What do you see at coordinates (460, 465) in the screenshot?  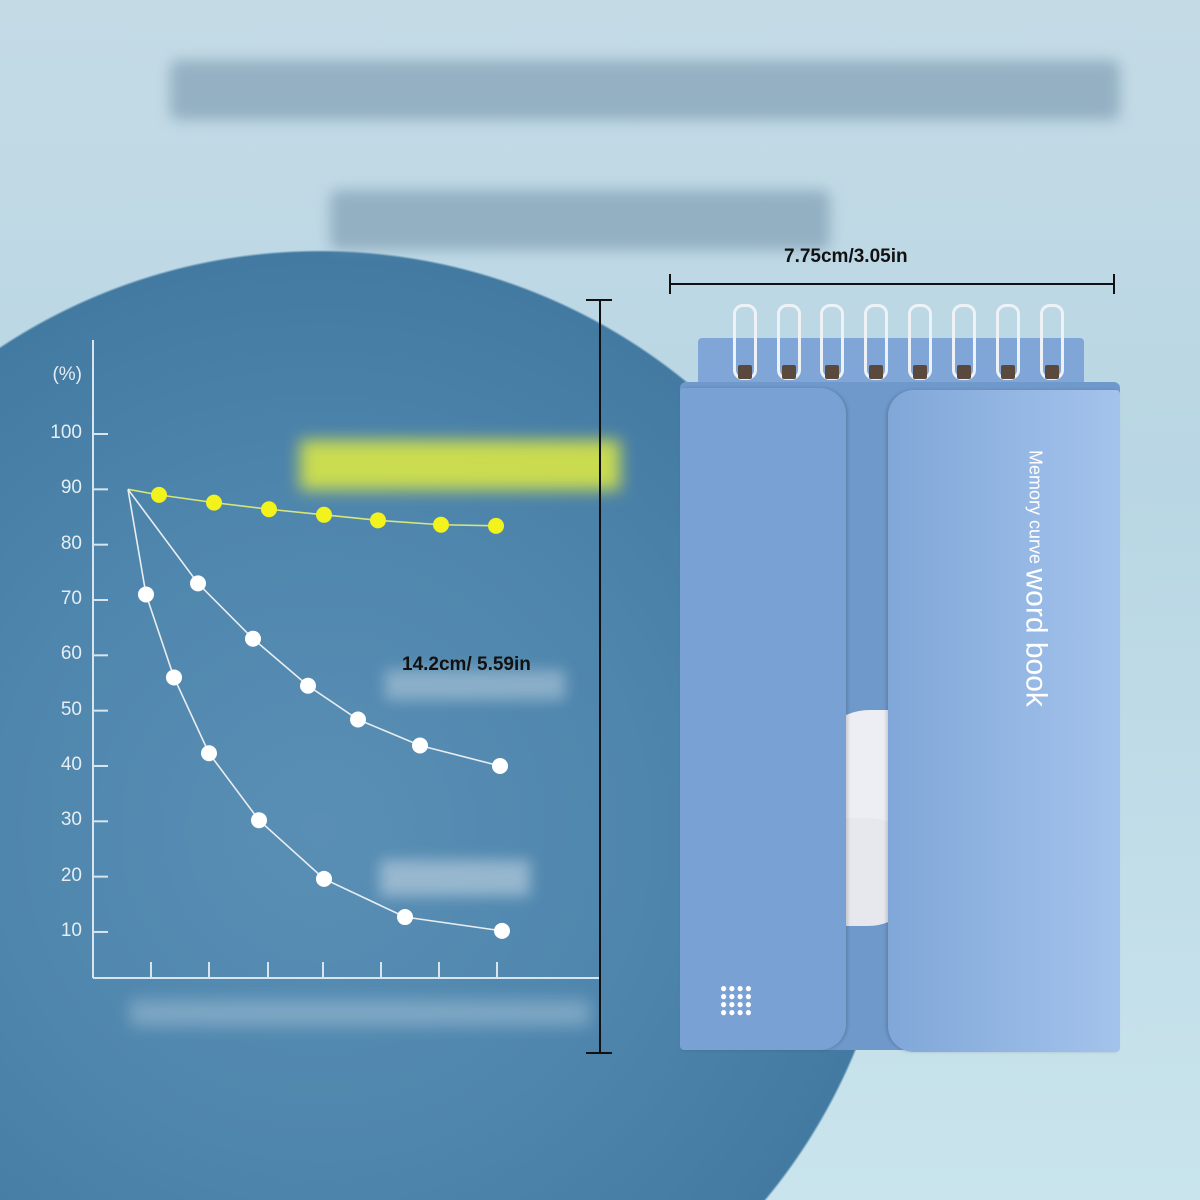 I see `blurred-legend-highlight` at bounding box center [460, 465].